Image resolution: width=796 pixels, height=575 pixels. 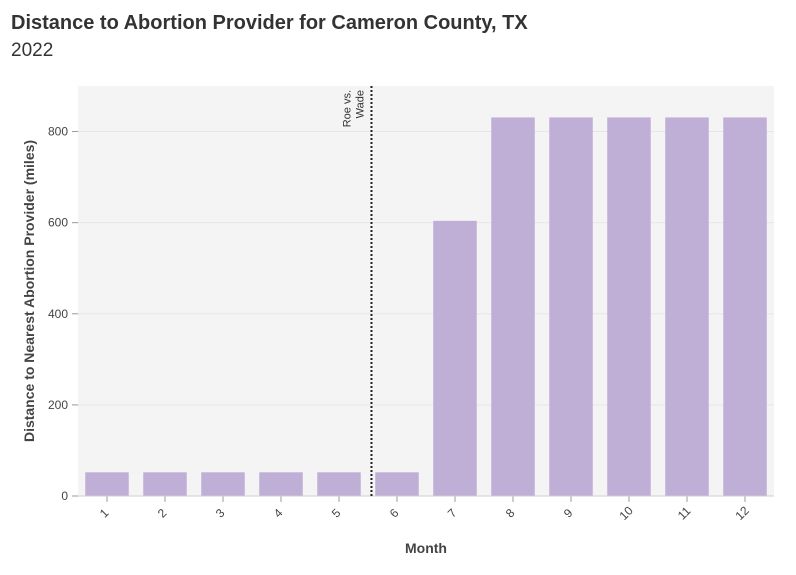 I want to click on x-tick-label: 8, so click(x=510, y=513).